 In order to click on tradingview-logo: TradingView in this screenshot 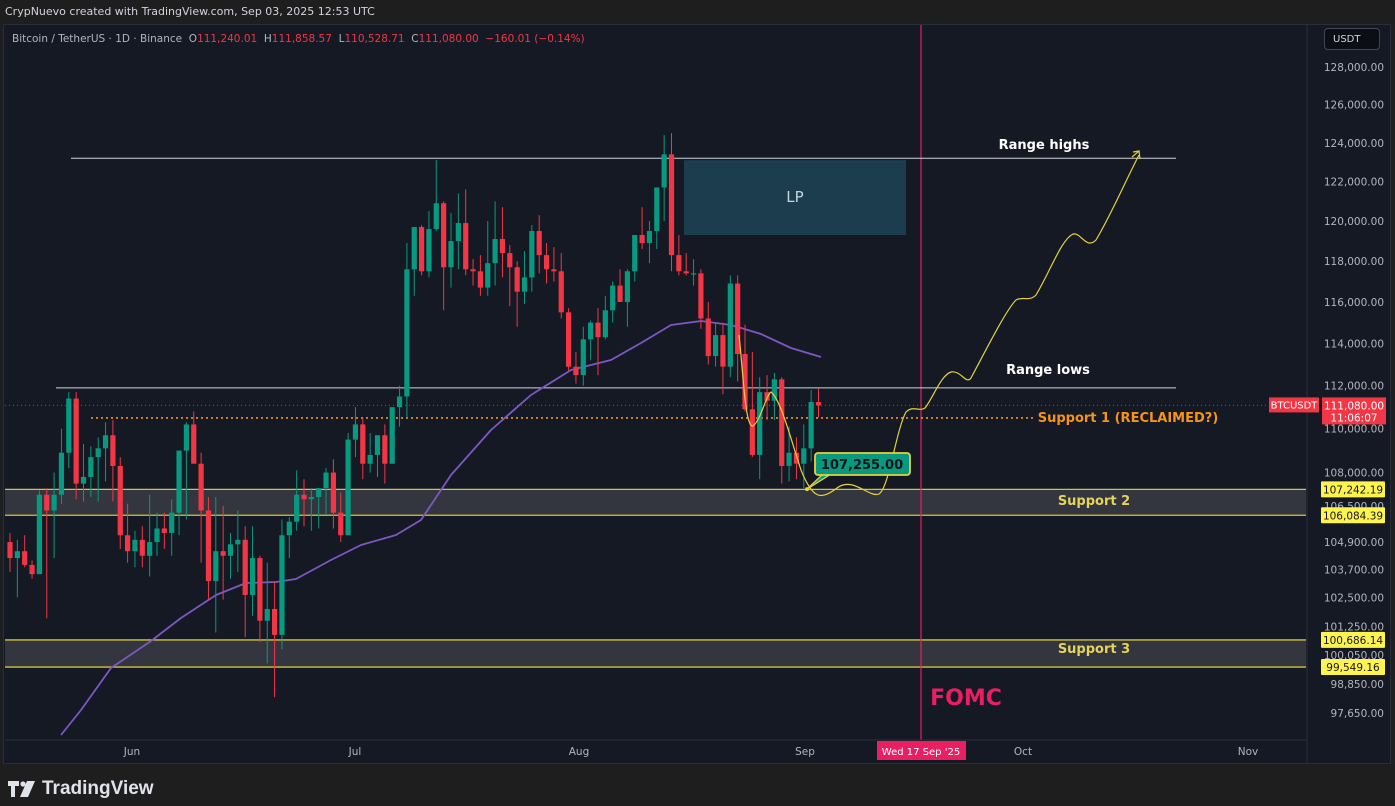, I will do `click(81, 789)`.